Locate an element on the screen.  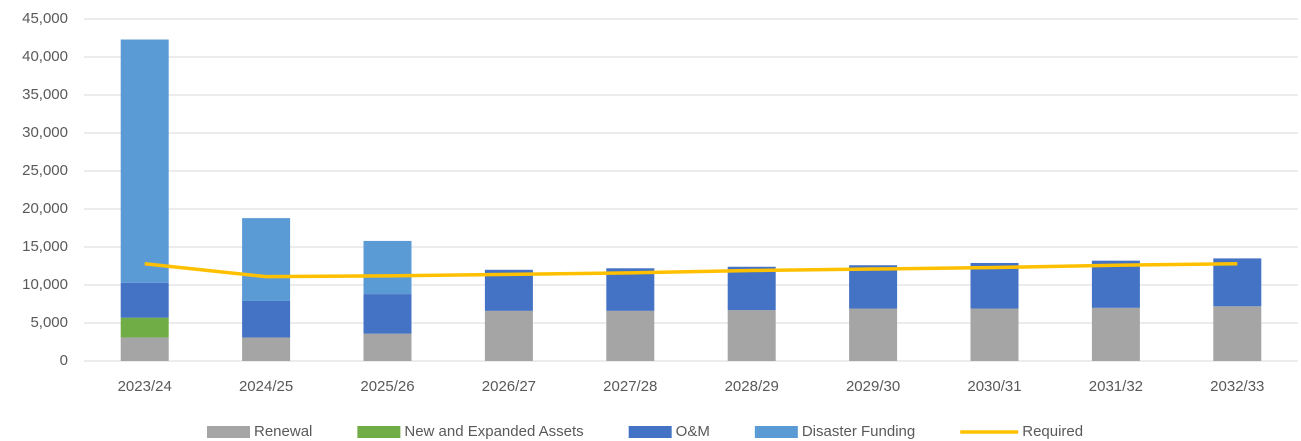
y-tick-label: 0 is located at coordinates (64, 360).